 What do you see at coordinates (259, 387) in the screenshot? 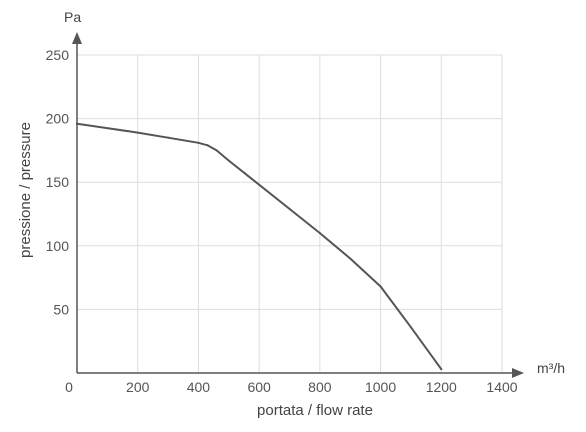
I see `x-tick-label-600: 600` at bounding box center [259, 387].